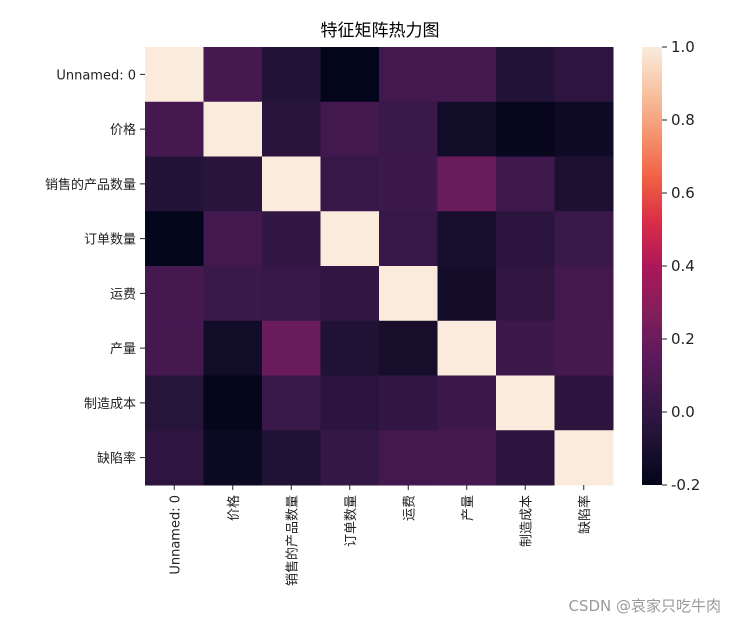  I want to click on colorbar-tick-label: 1.0, so click(683, 47).